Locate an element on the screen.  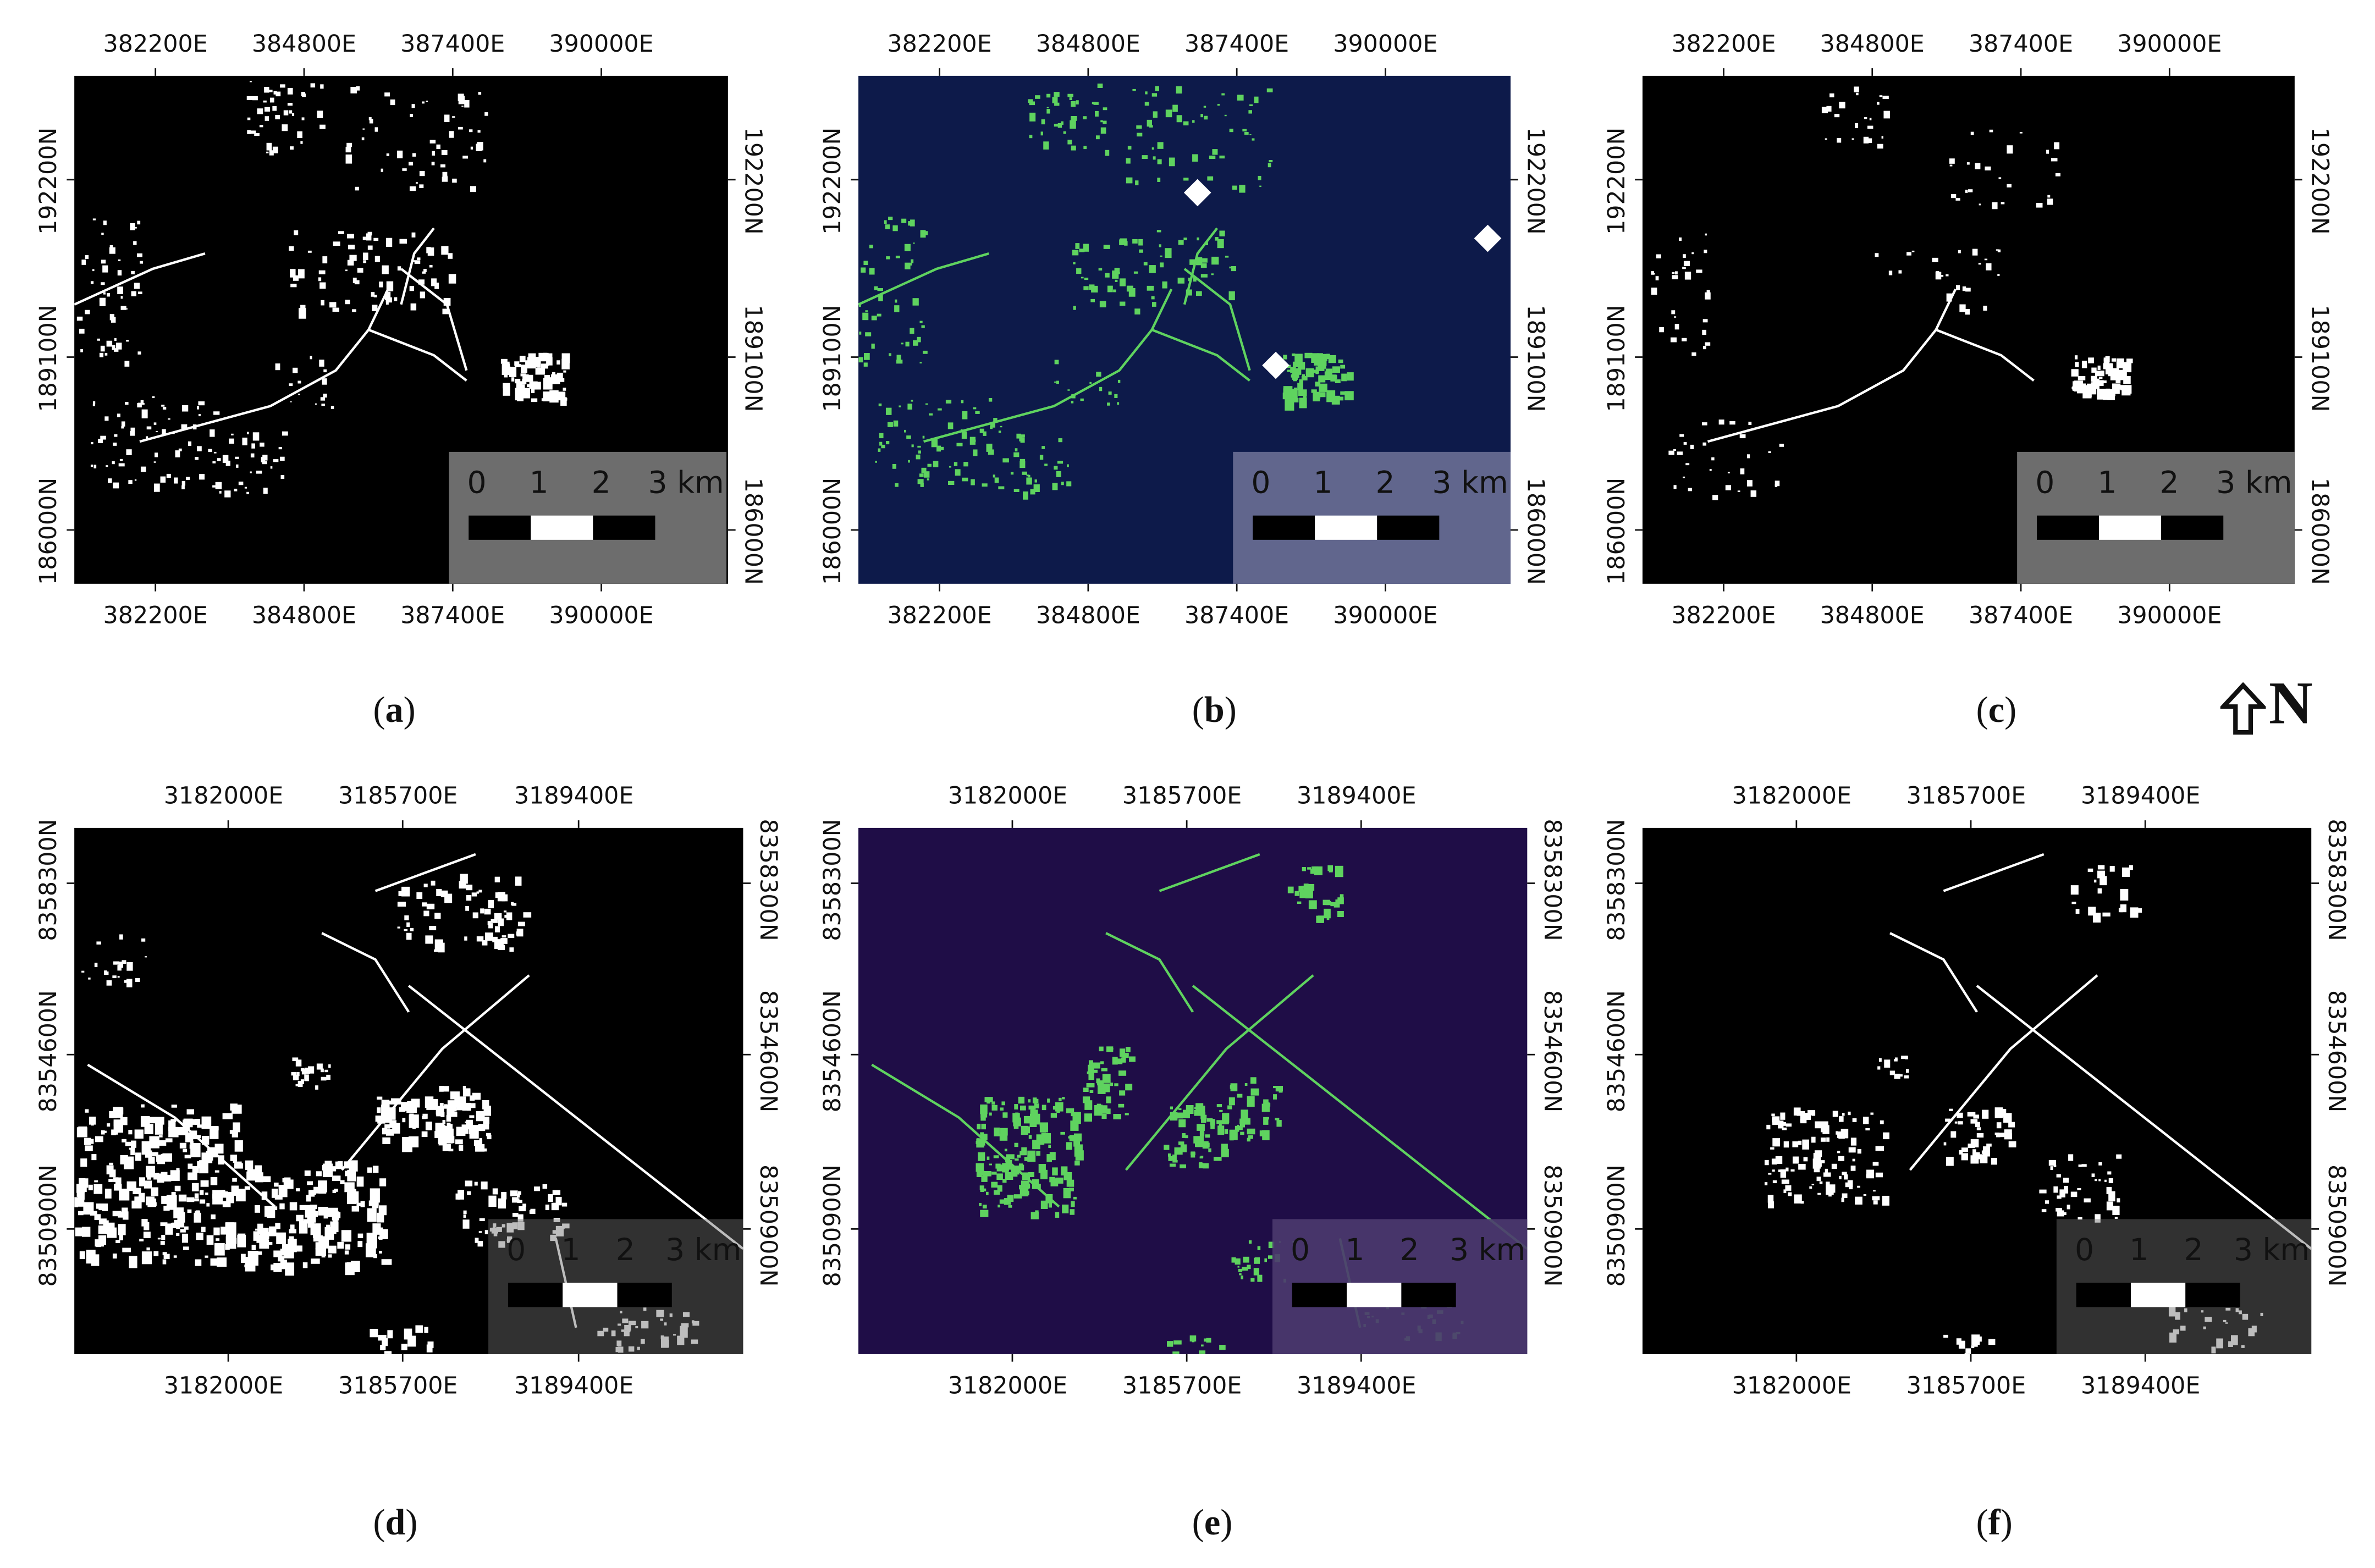
panel-caption: (e) is located at coordinates (1212, 1524).